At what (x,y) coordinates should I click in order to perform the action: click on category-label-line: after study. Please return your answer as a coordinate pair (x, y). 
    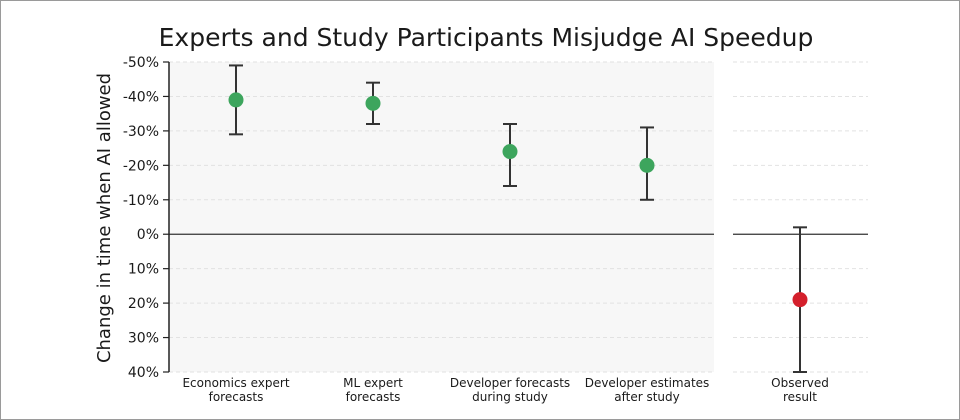
    Looking at the image, I should click on (646, 397).